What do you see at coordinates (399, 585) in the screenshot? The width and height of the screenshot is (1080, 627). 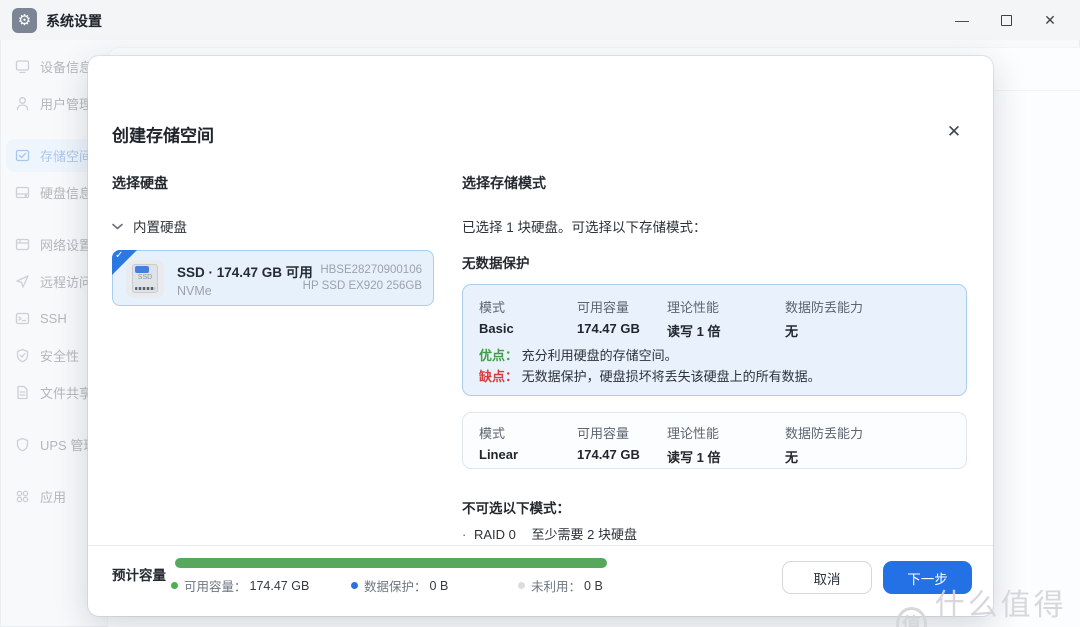 I see `legend-protection: 数据保护： 0 B` at bounding box center [399, 585].